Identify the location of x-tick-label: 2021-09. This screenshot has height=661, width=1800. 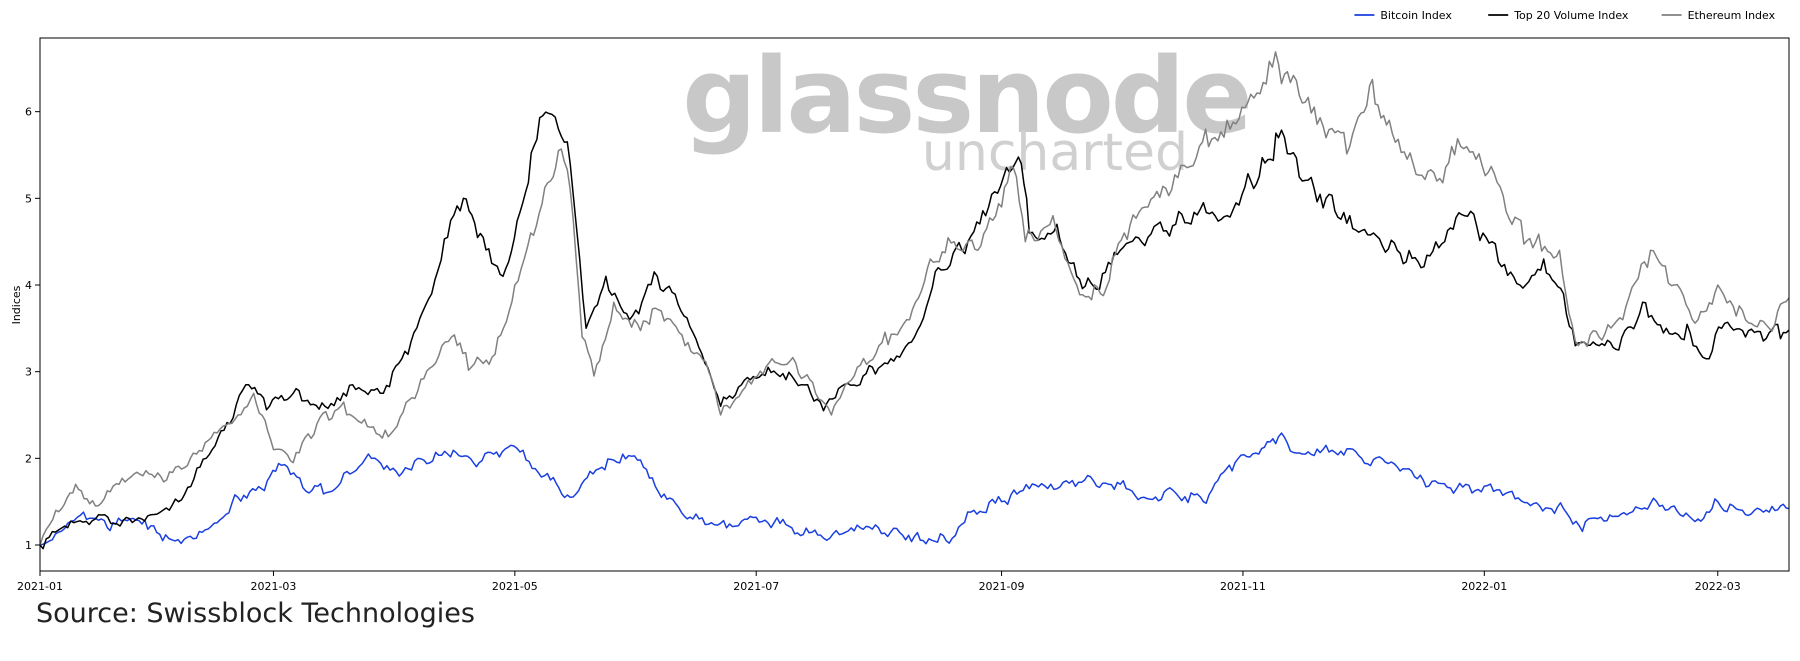
(1002, 586).